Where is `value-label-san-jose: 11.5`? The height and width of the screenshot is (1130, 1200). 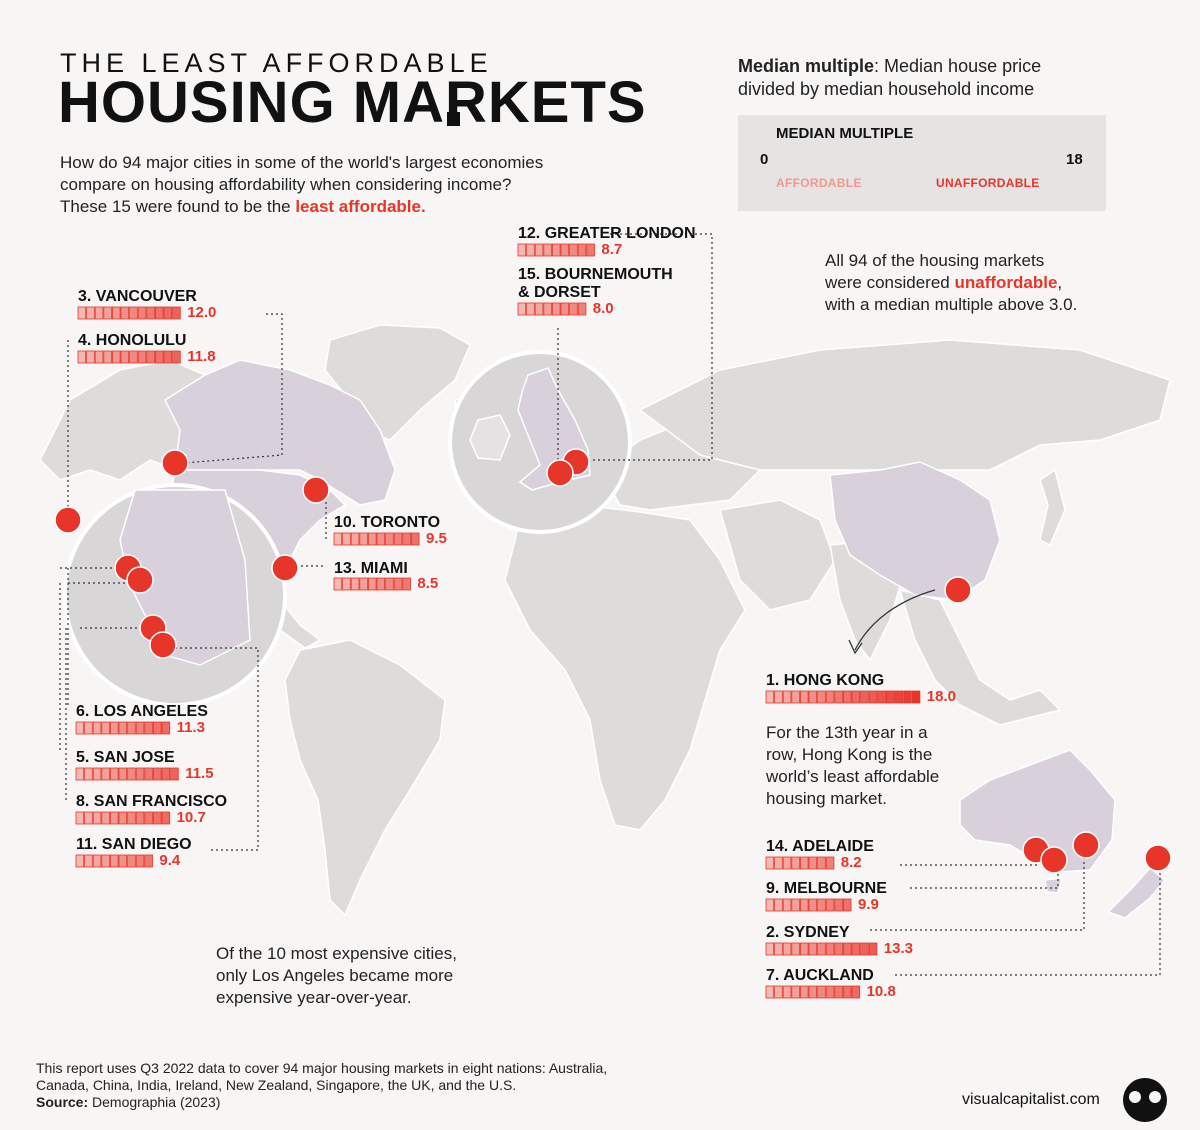
value-label-san-jose: 11.5 is located at coordinates (199, 773).